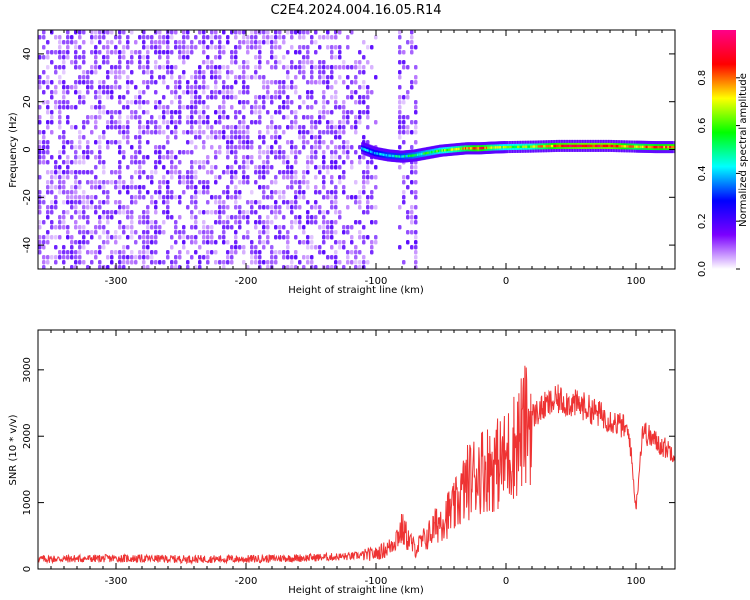 Image resolution: width=750 pixels, height=600 pixels. Describe the element at coordinates (718, 173) in the screenshot. I see `colorbar-ticks: 0.00.20.40.60.8` at that location.